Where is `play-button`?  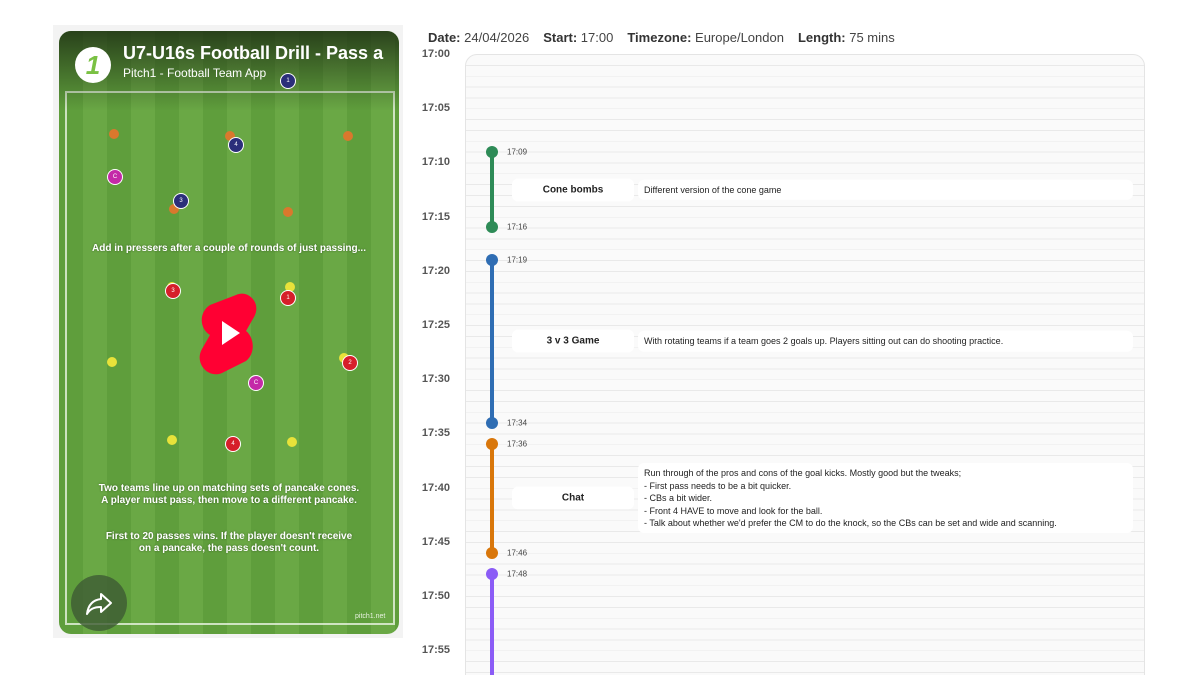 play-button is located at coordinates (228, 333).